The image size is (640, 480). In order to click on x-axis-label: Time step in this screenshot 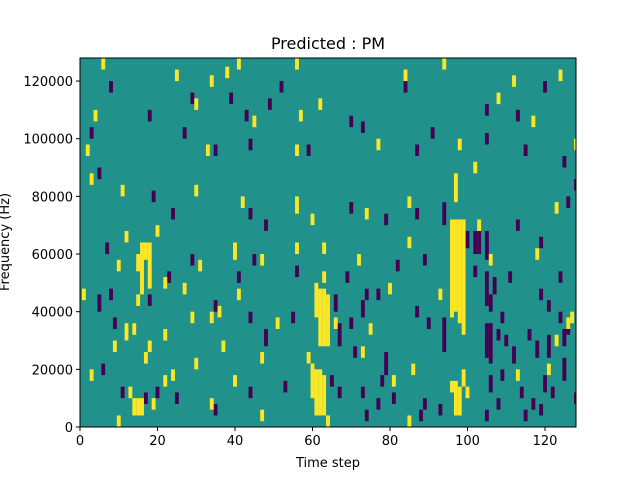, I will do `click(327, 463)`.